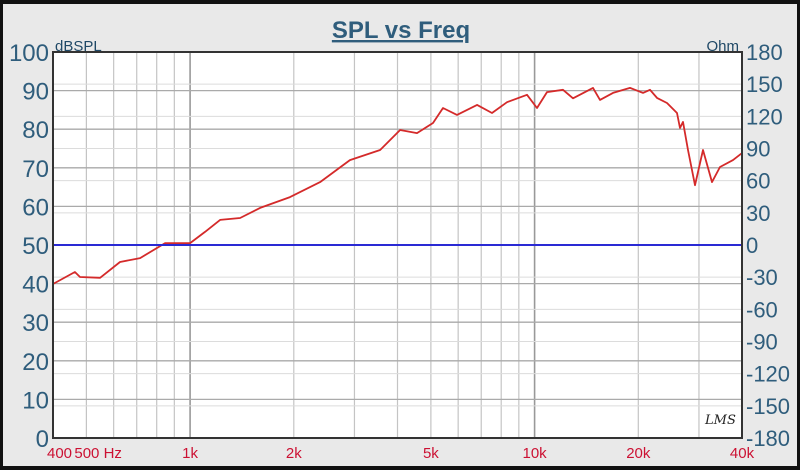 The height and width of the screenshot is (470, 800). What do you see at coordinates (35, 130) in the screenshot?
I see `y-tick-label: 80` at bounding box center [35, 130].